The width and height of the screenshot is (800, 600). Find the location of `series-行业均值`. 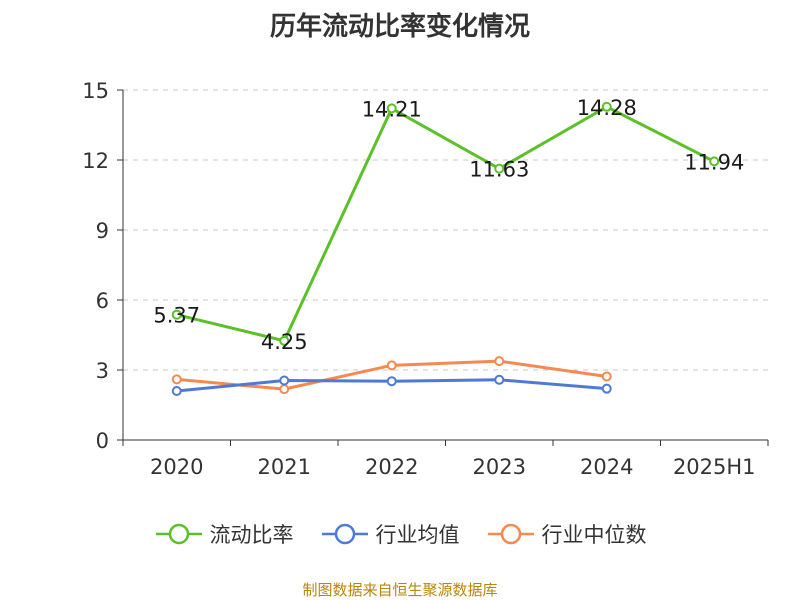

series-行业均值 is located at coordinates (391, 385).